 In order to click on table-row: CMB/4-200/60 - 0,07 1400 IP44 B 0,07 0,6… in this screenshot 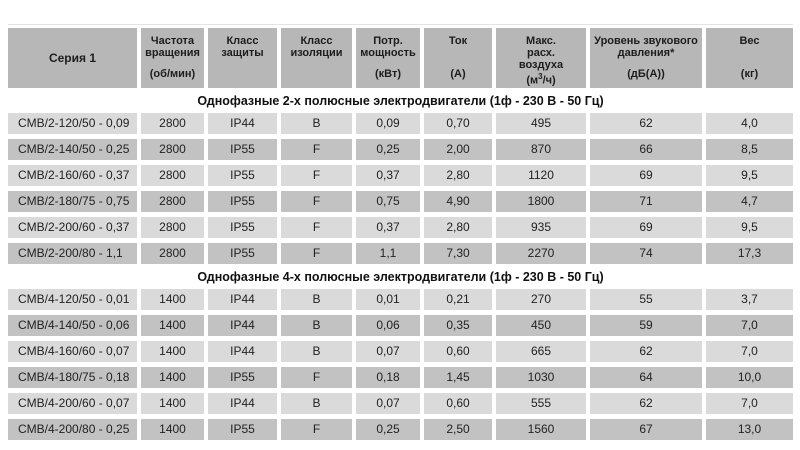, I will do `click(400, 403)`.